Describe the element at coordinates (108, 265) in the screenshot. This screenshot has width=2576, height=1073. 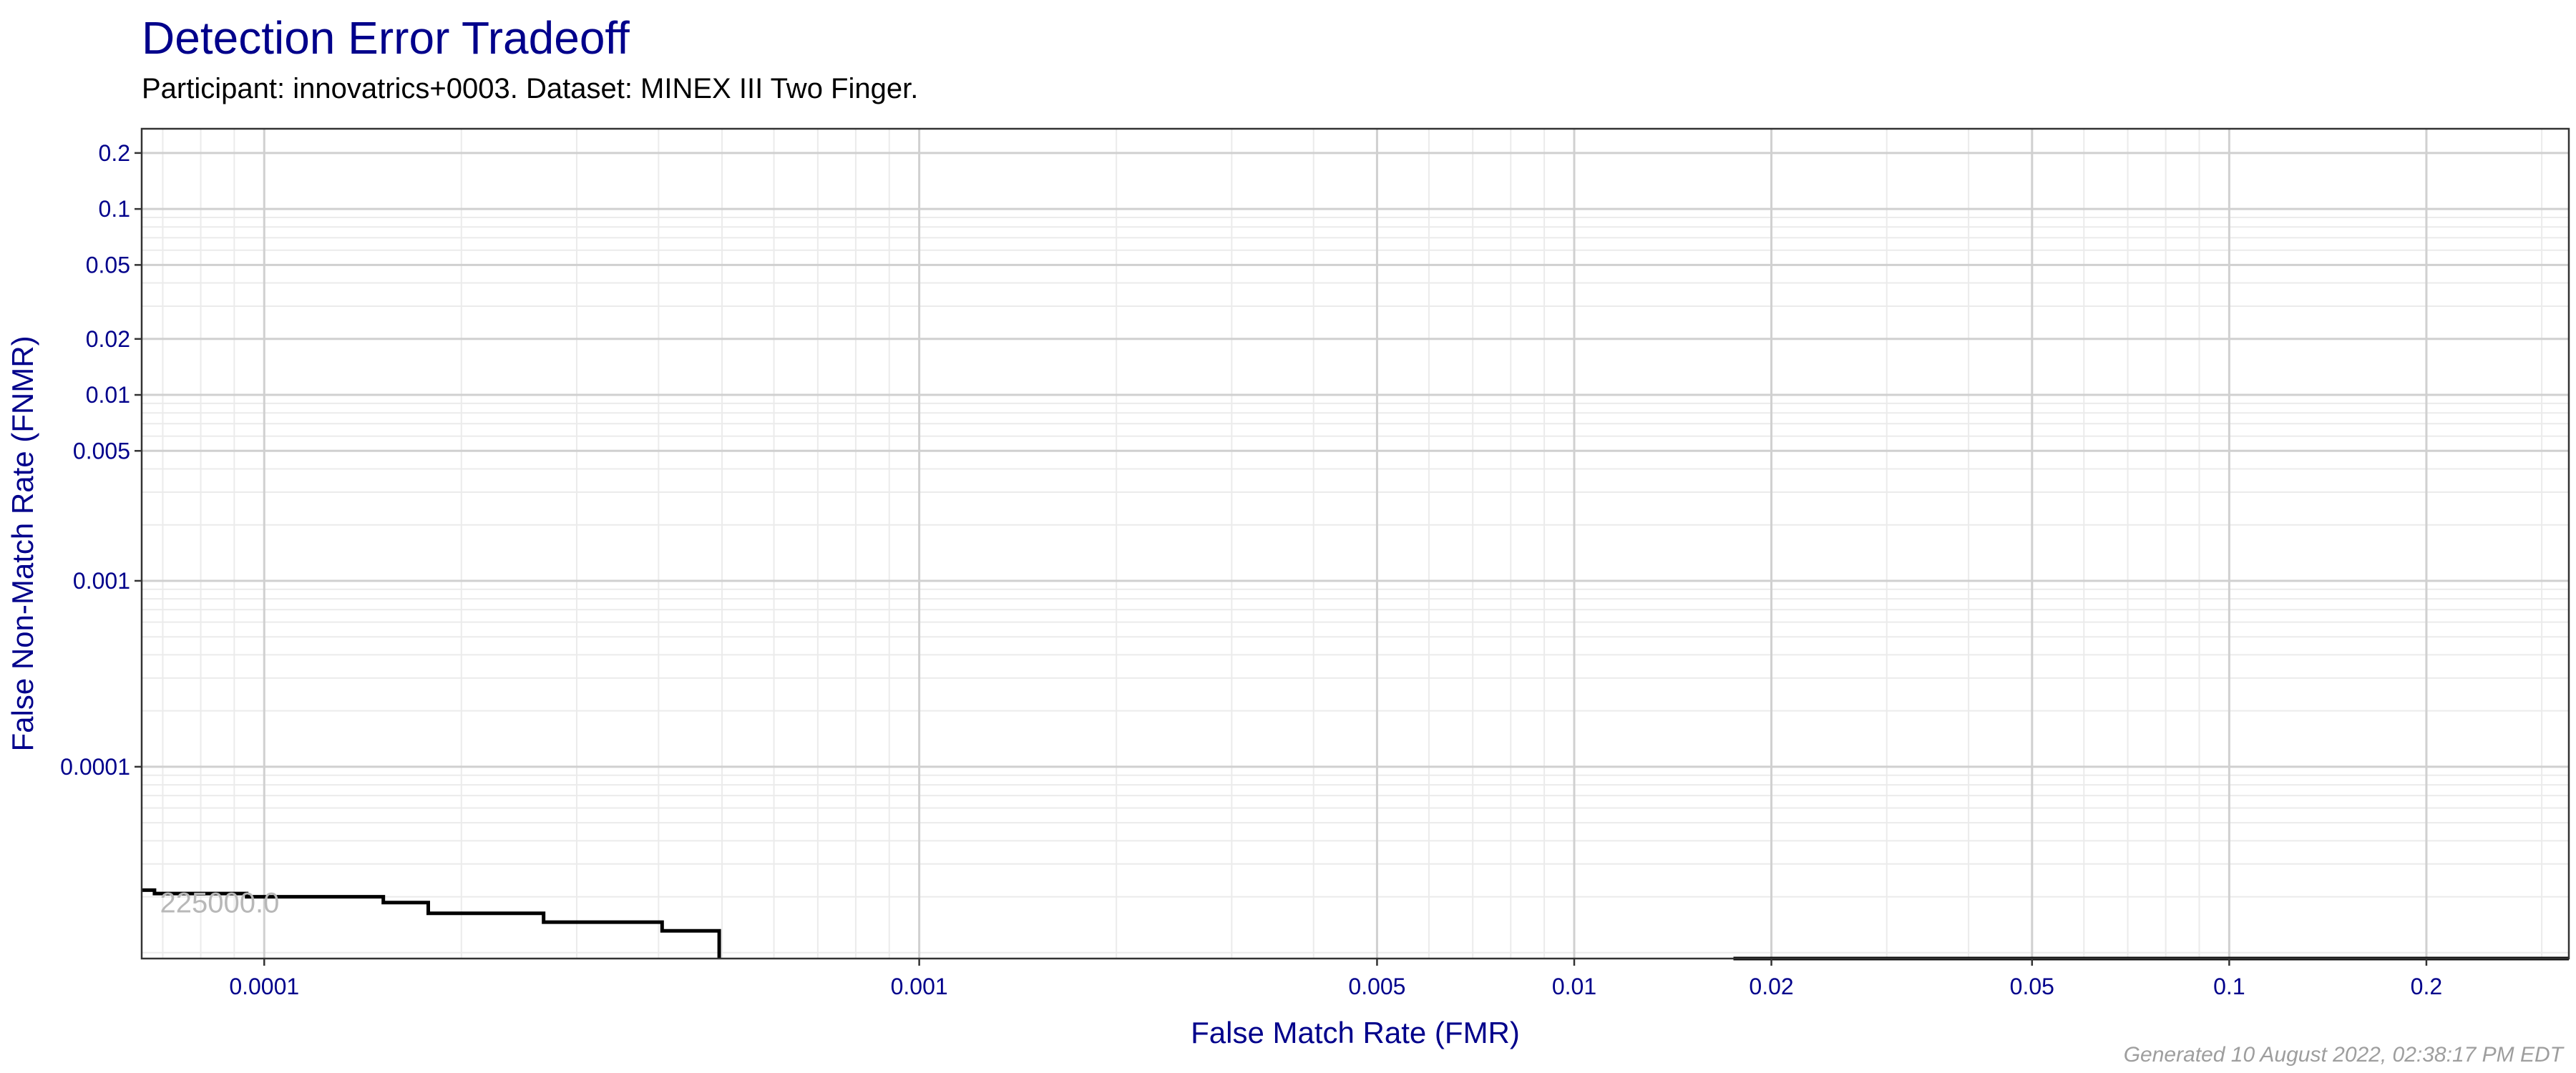
I see `y-tick-label: 0.05` at that location.